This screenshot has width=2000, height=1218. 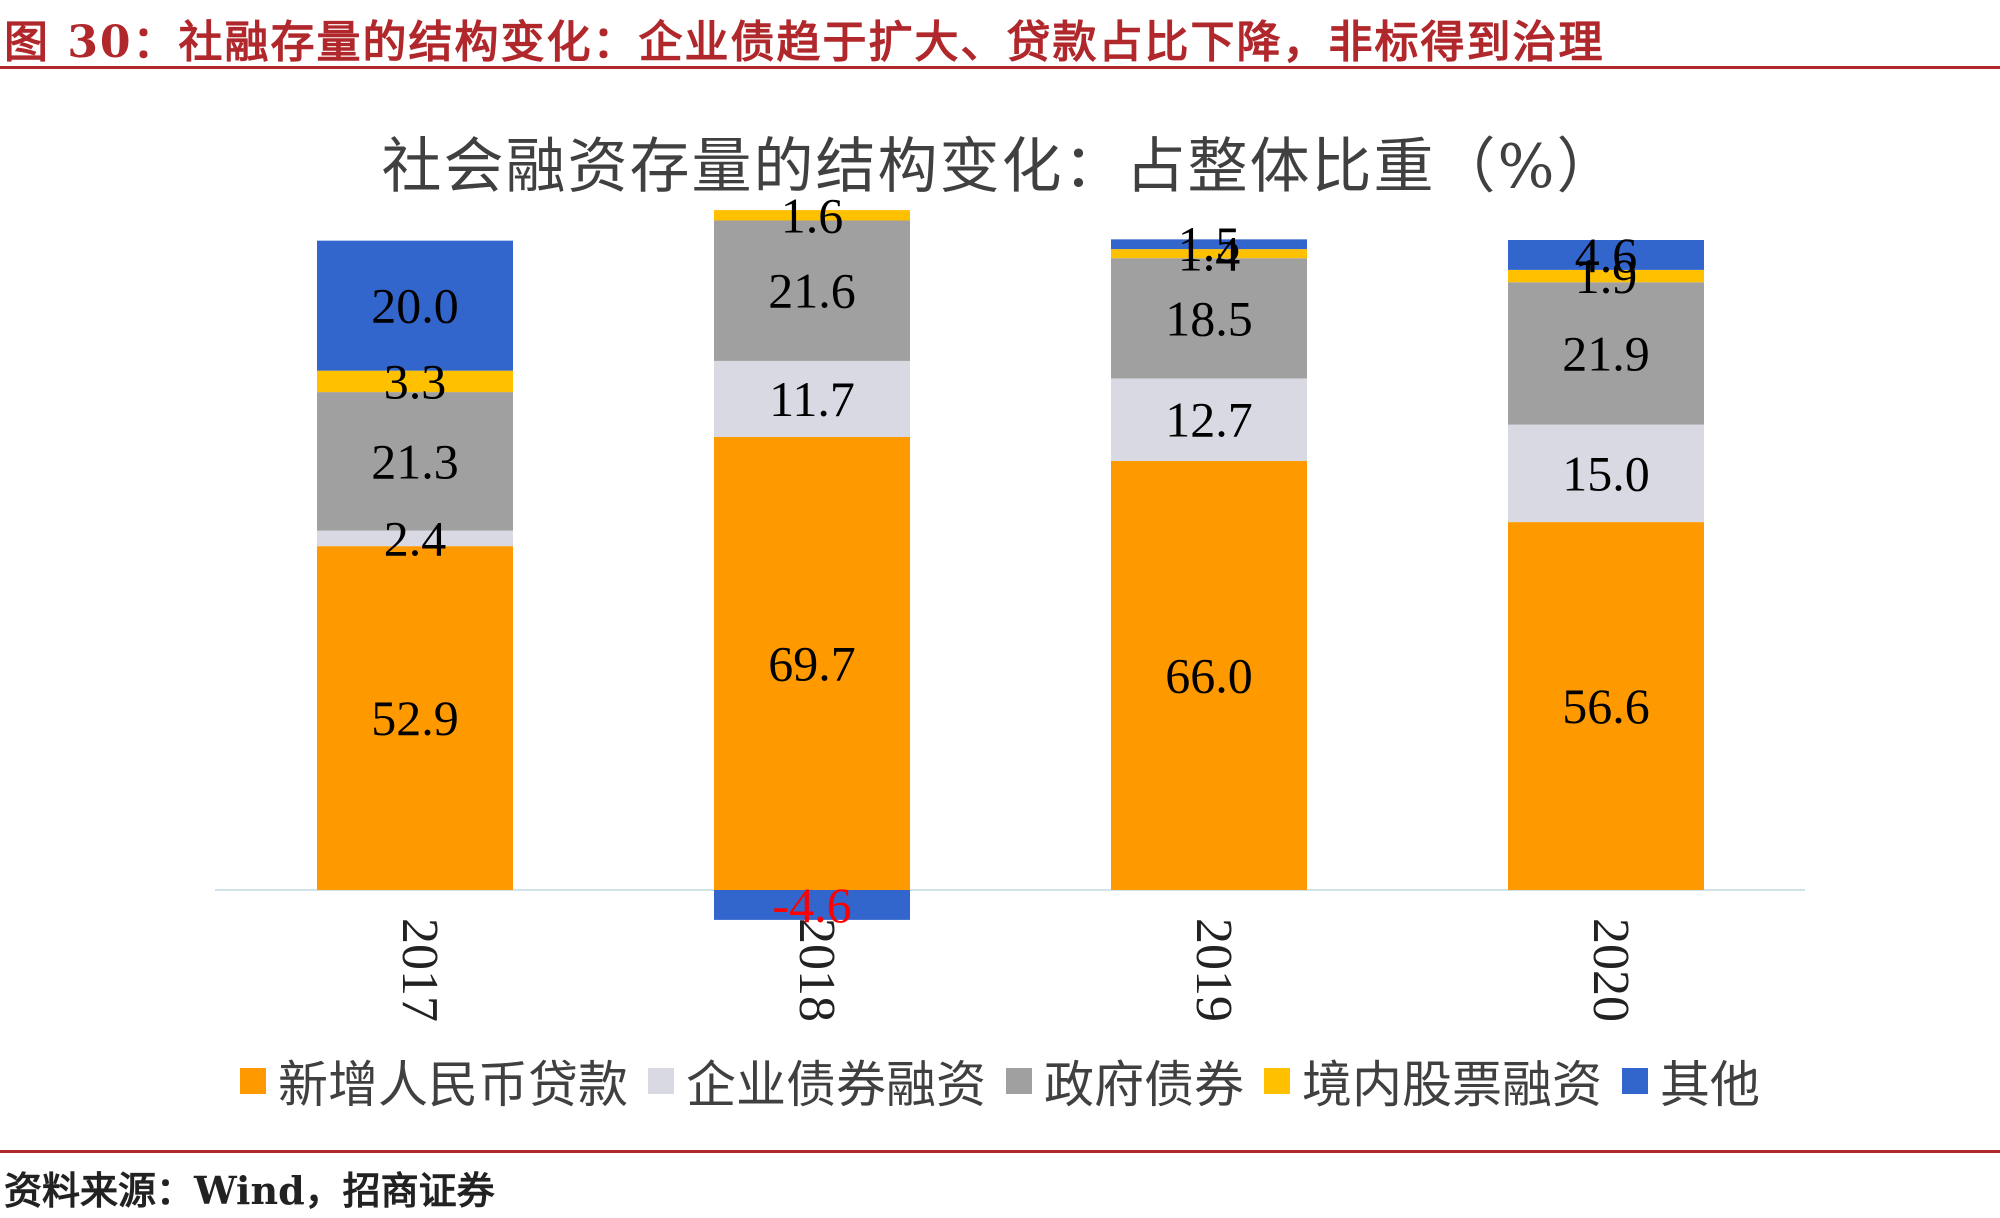 I want to click on source-note: 资料来源：Wind，招商证券, so click(x=249, y=1190).